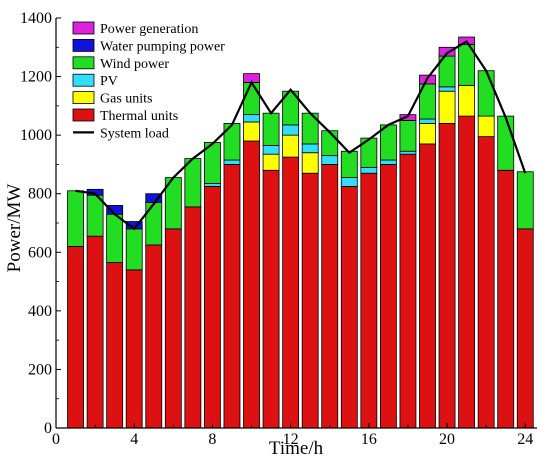 This screenshot has height=458, width=550. I want to click on legend-swatch-power-generation, so click(83, 28).